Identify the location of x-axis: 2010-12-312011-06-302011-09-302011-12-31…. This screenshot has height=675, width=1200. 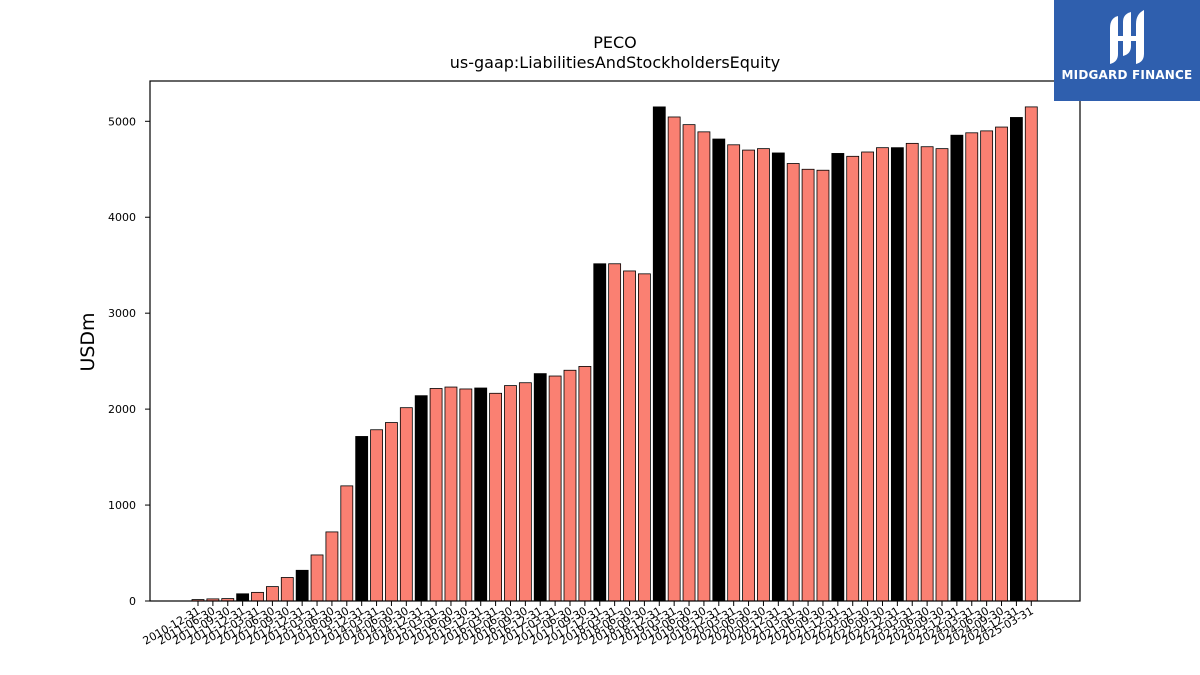
(588, 624).